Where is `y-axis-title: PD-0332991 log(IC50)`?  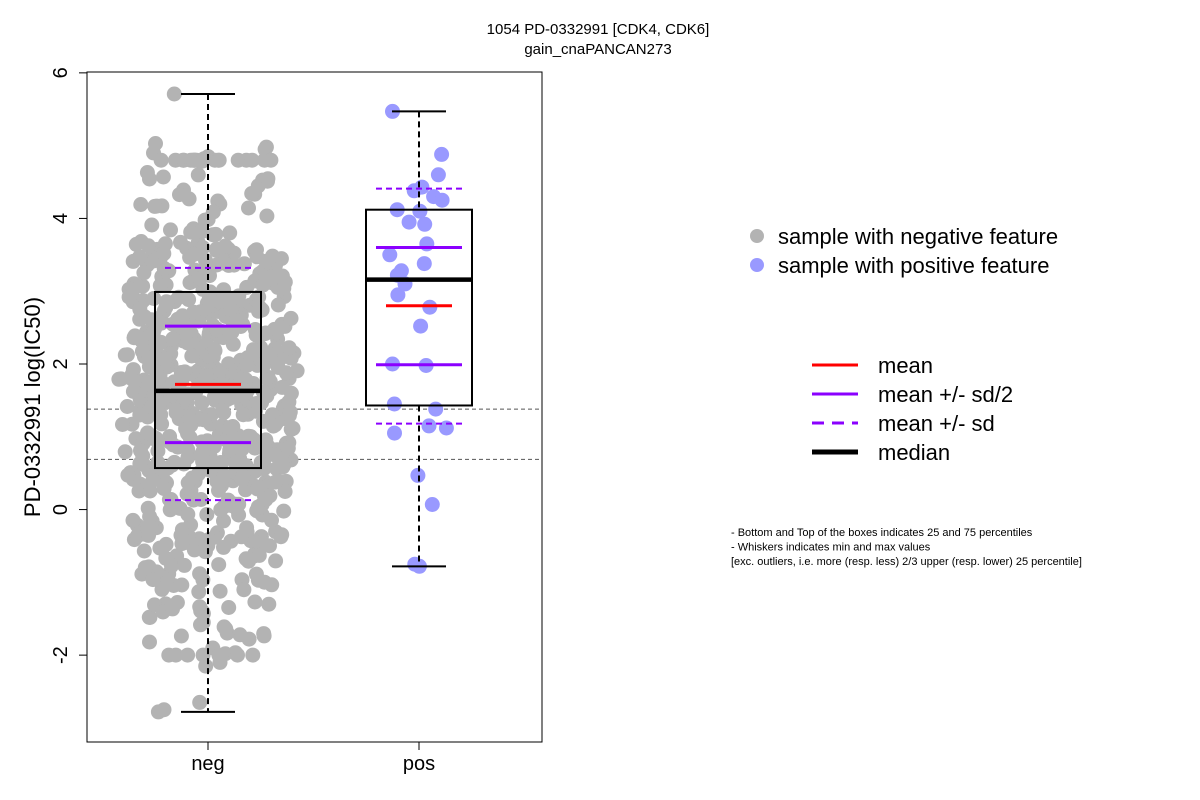 y-axis-title: PD-0332991 log(IC50) is located at coordinates (32, 407).